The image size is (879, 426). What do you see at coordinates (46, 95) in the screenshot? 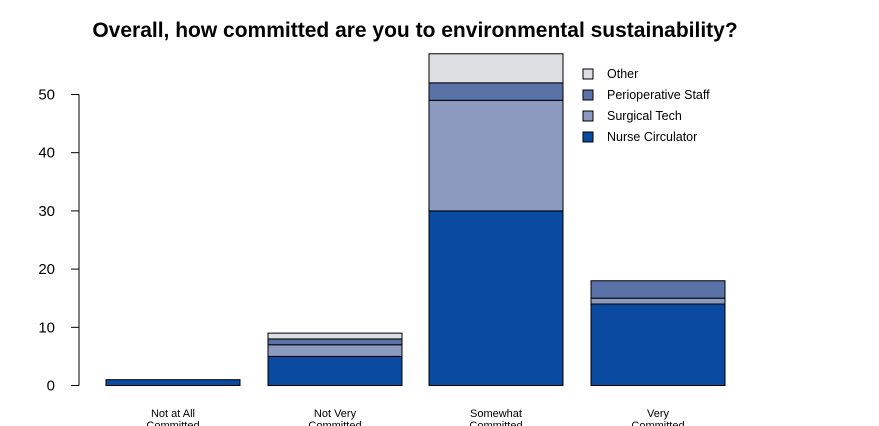
I see `y-tick-label: 50` at bounding box center [46, 95].